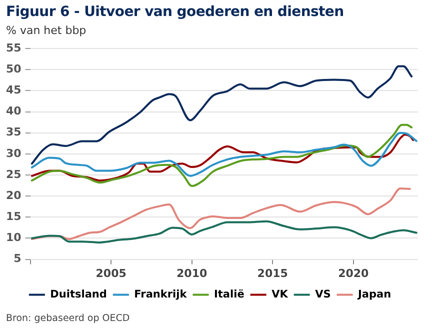 The width and height of the screenshot is (432, 334). I want to click on y-tick-label: 10, so click(14, 237).